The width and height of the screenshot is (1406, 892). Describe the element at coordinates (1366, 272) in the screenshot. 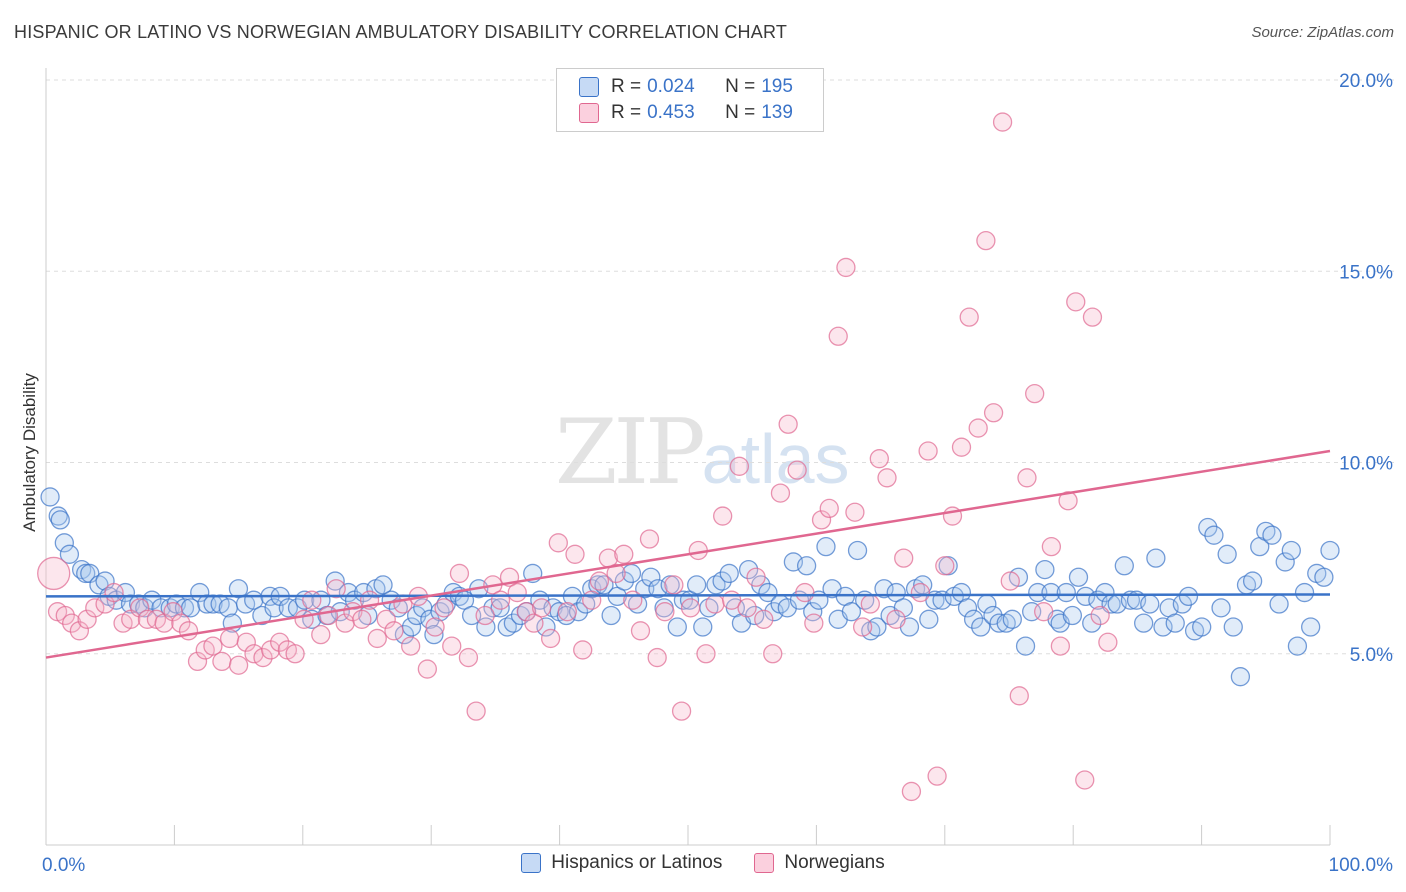

I see `y-tick-label: 15.0%` at that location.